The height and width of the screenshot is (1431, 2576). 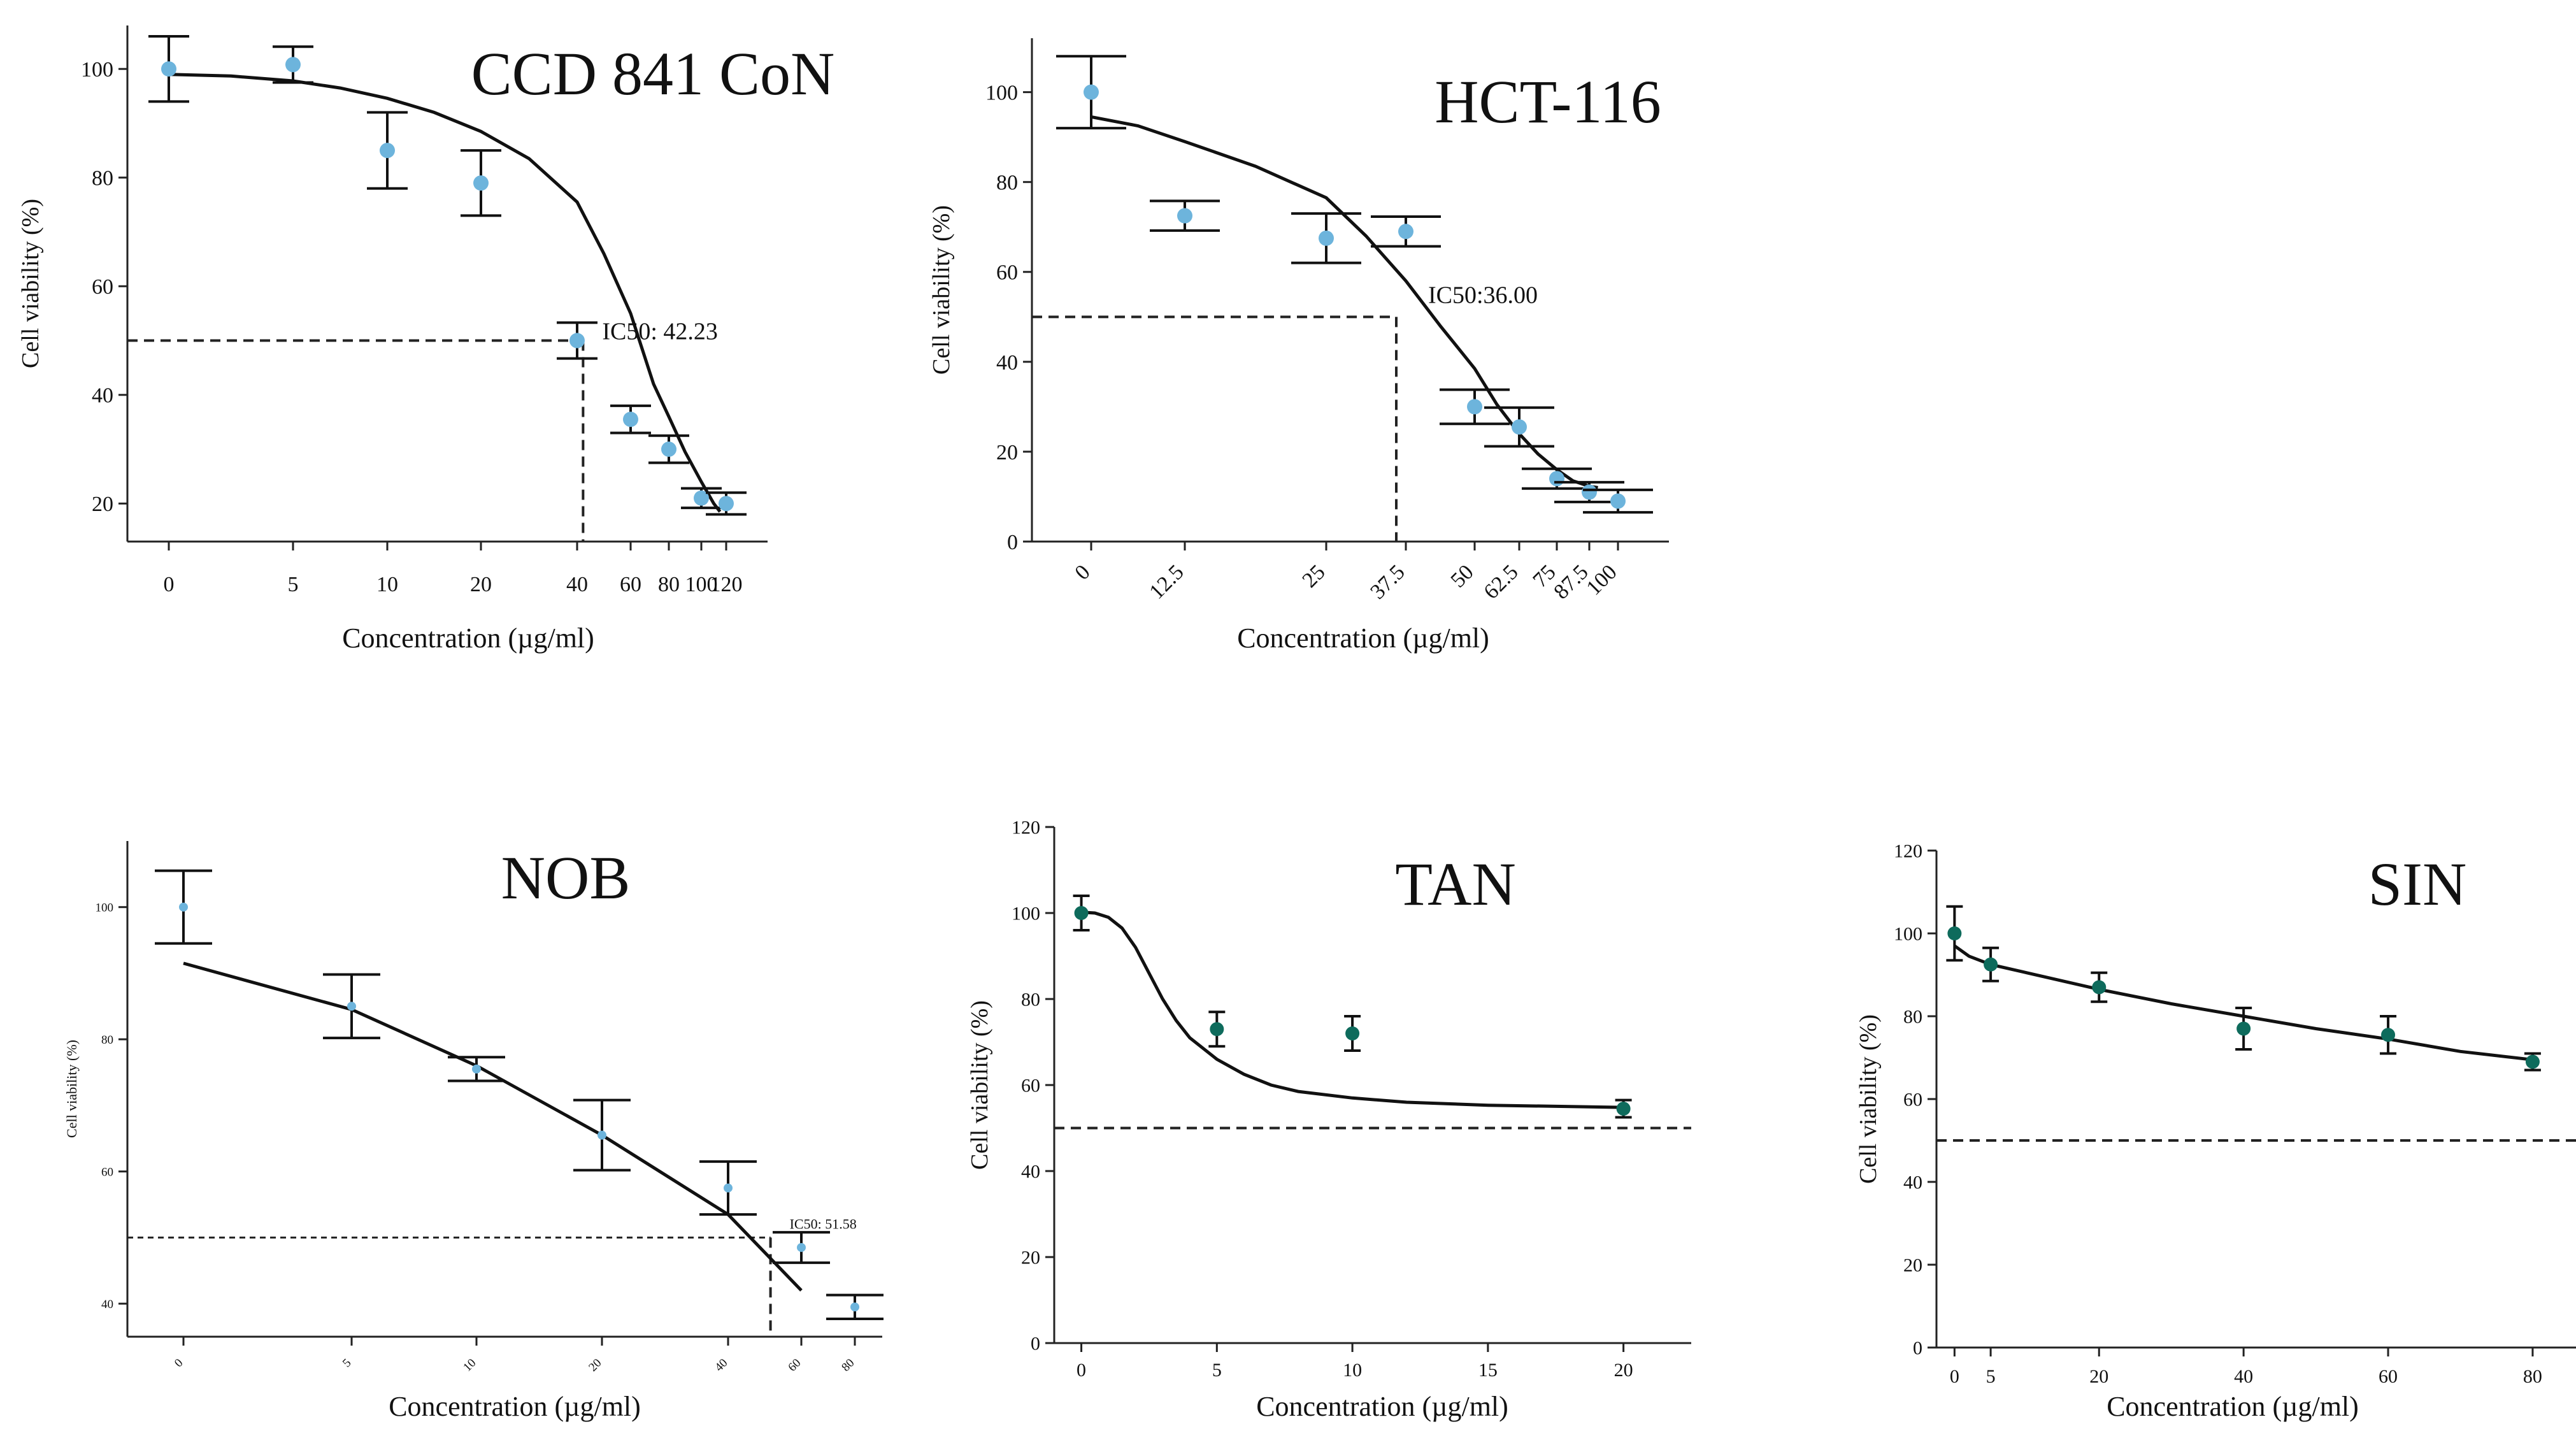 I want to click on x-tick-label: 62.5, so click(x=1500, y=581).